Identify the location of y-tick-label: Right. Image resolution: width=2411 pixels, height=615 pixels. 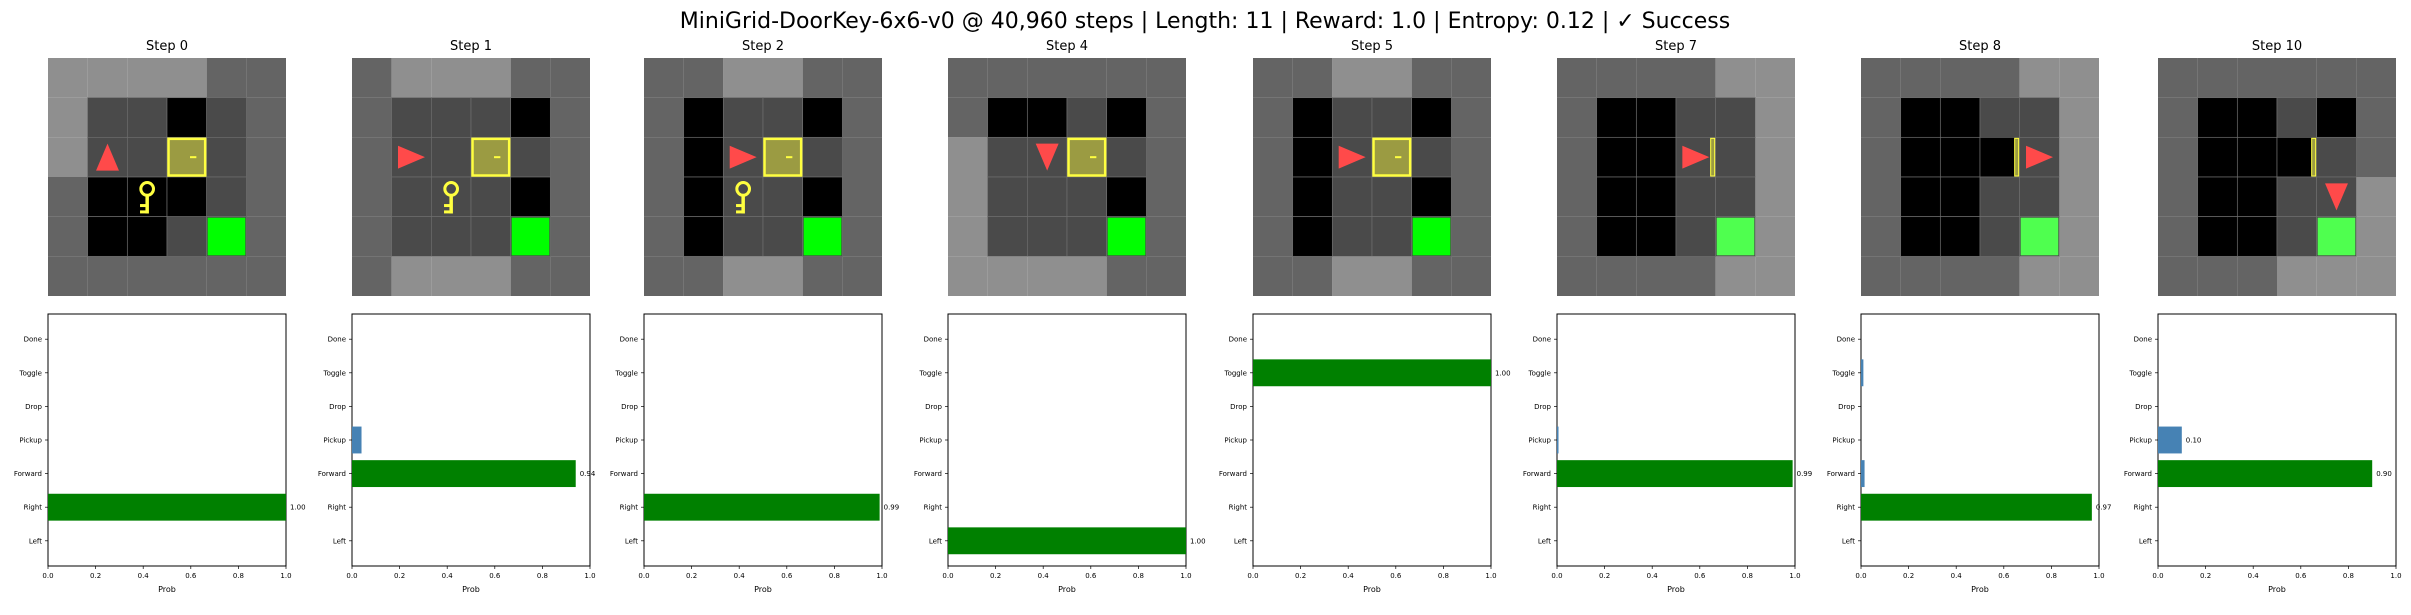
(1238, 508).